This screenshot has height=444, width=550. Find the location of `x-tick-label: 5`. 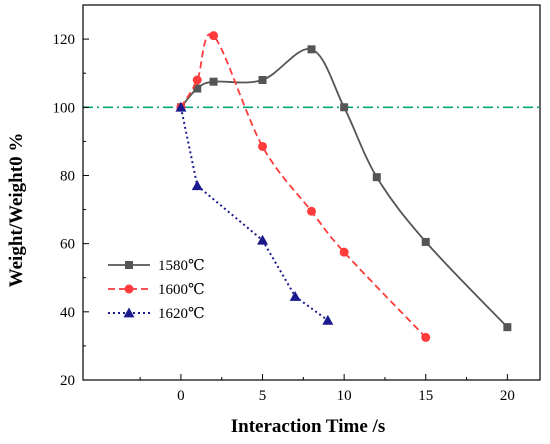

x-tick-label: 5 is located at coordinates (263, 396).